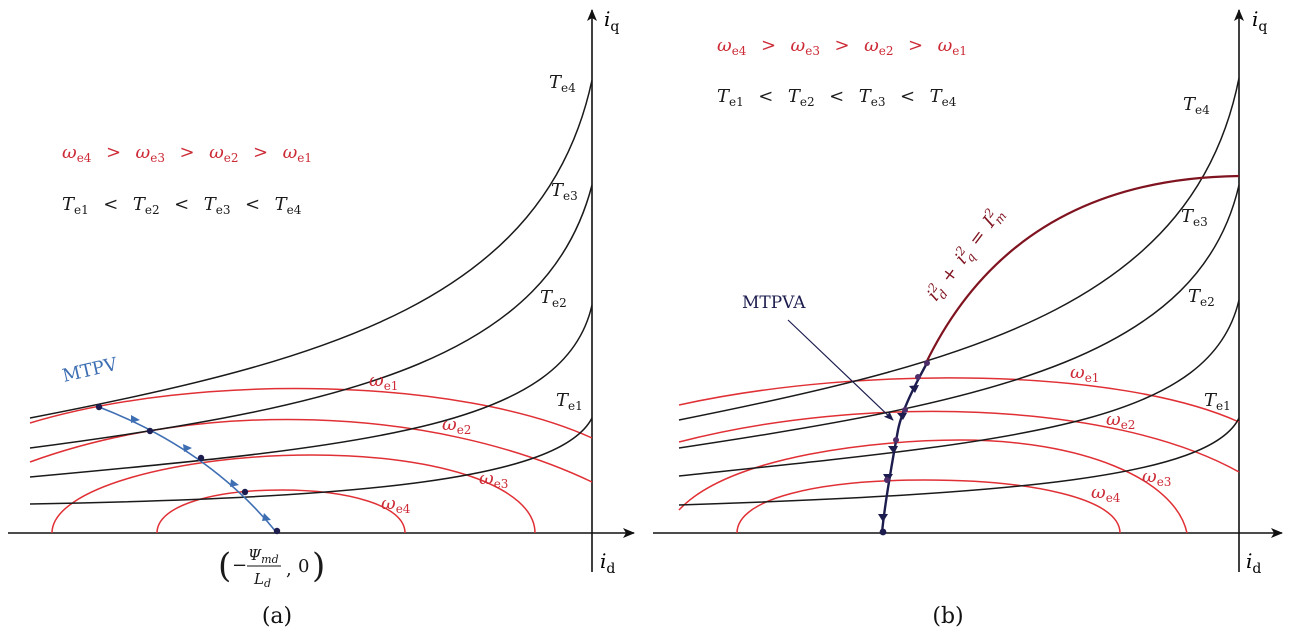  Describe the element at coordinates (182, 206) in the screenshot. I see `torque-order-a: Te1 < Te2 < Te3 < Te4` at that location.